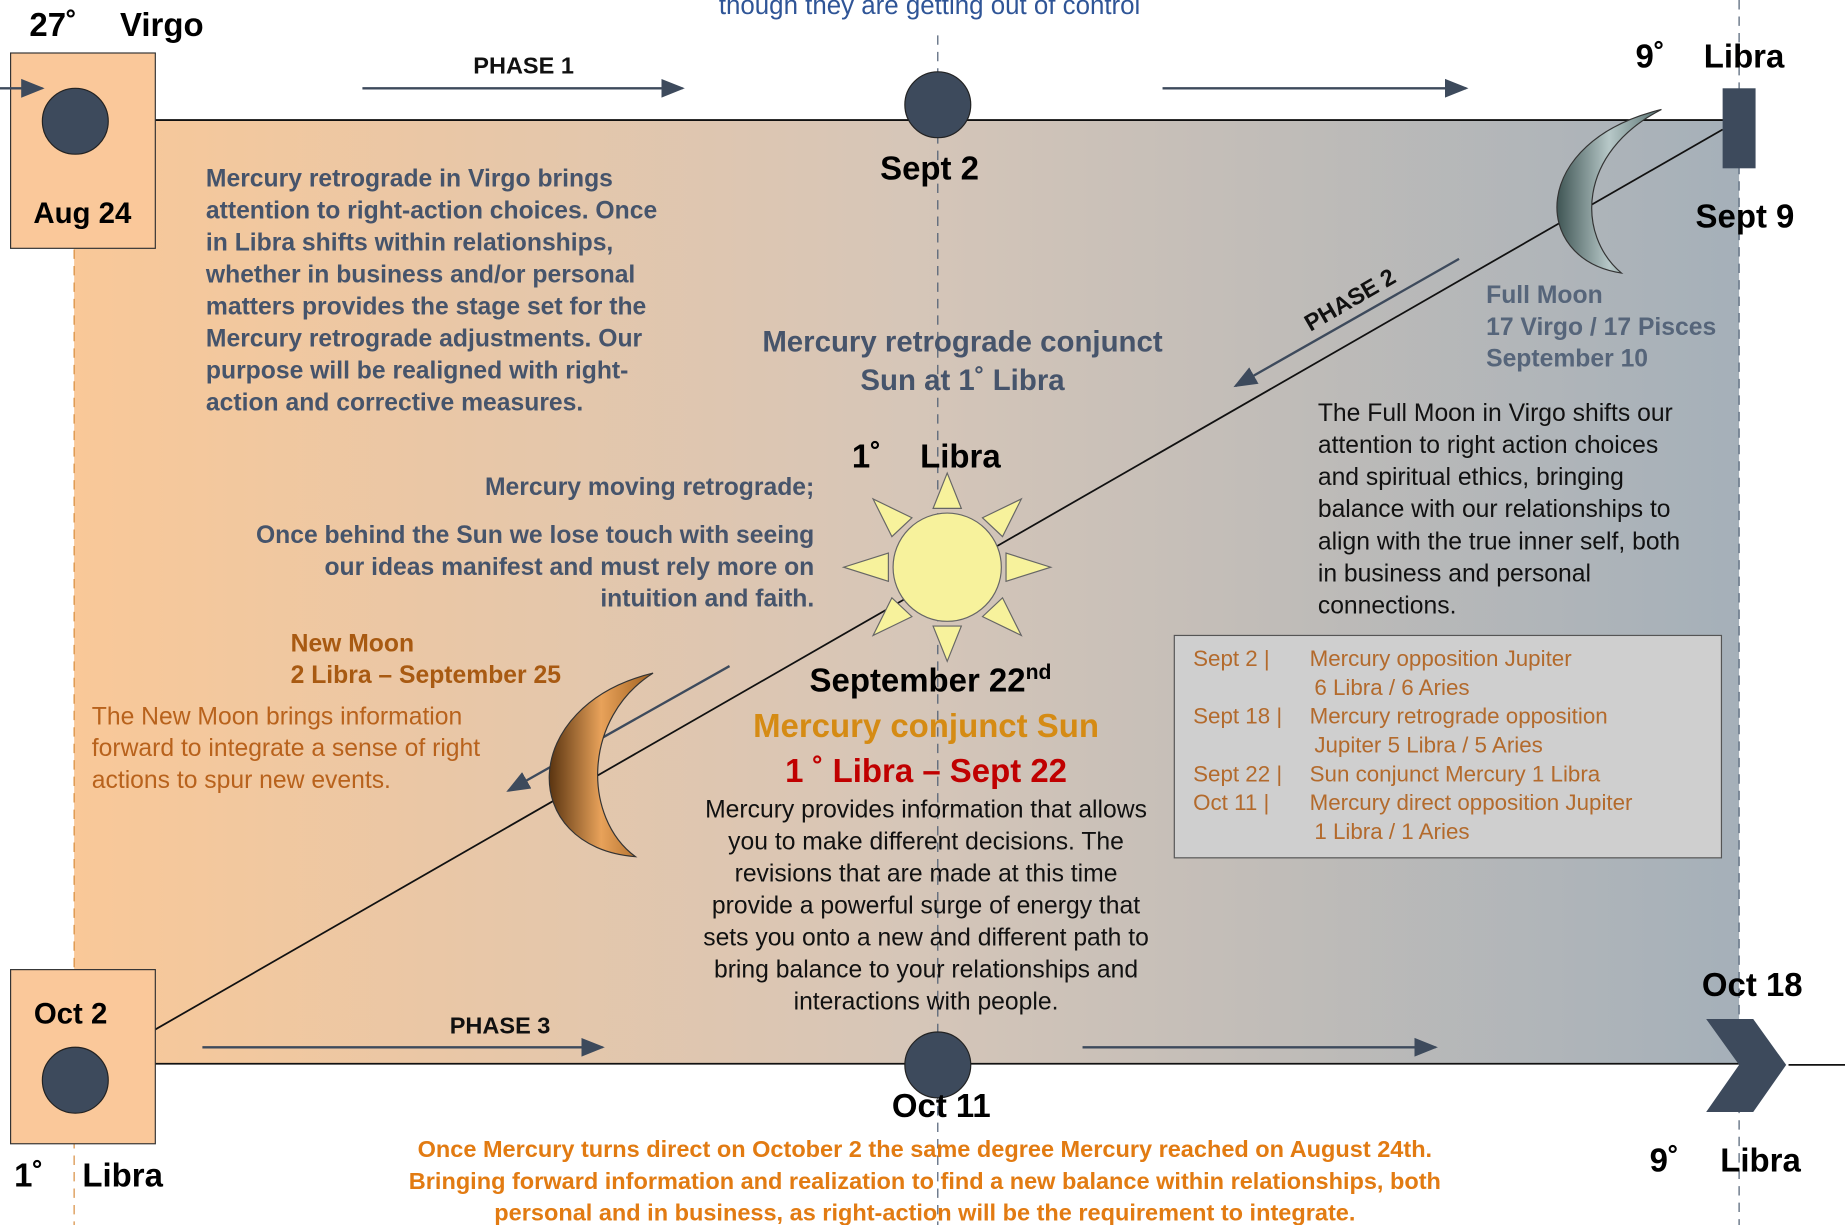 Image resolution: width=1845 pixels, height=1225 pixels. Describe the element at coordinates (409, 243) in the screenshot. I see `intro-line: in Libra shifts within relationships,` at that location.